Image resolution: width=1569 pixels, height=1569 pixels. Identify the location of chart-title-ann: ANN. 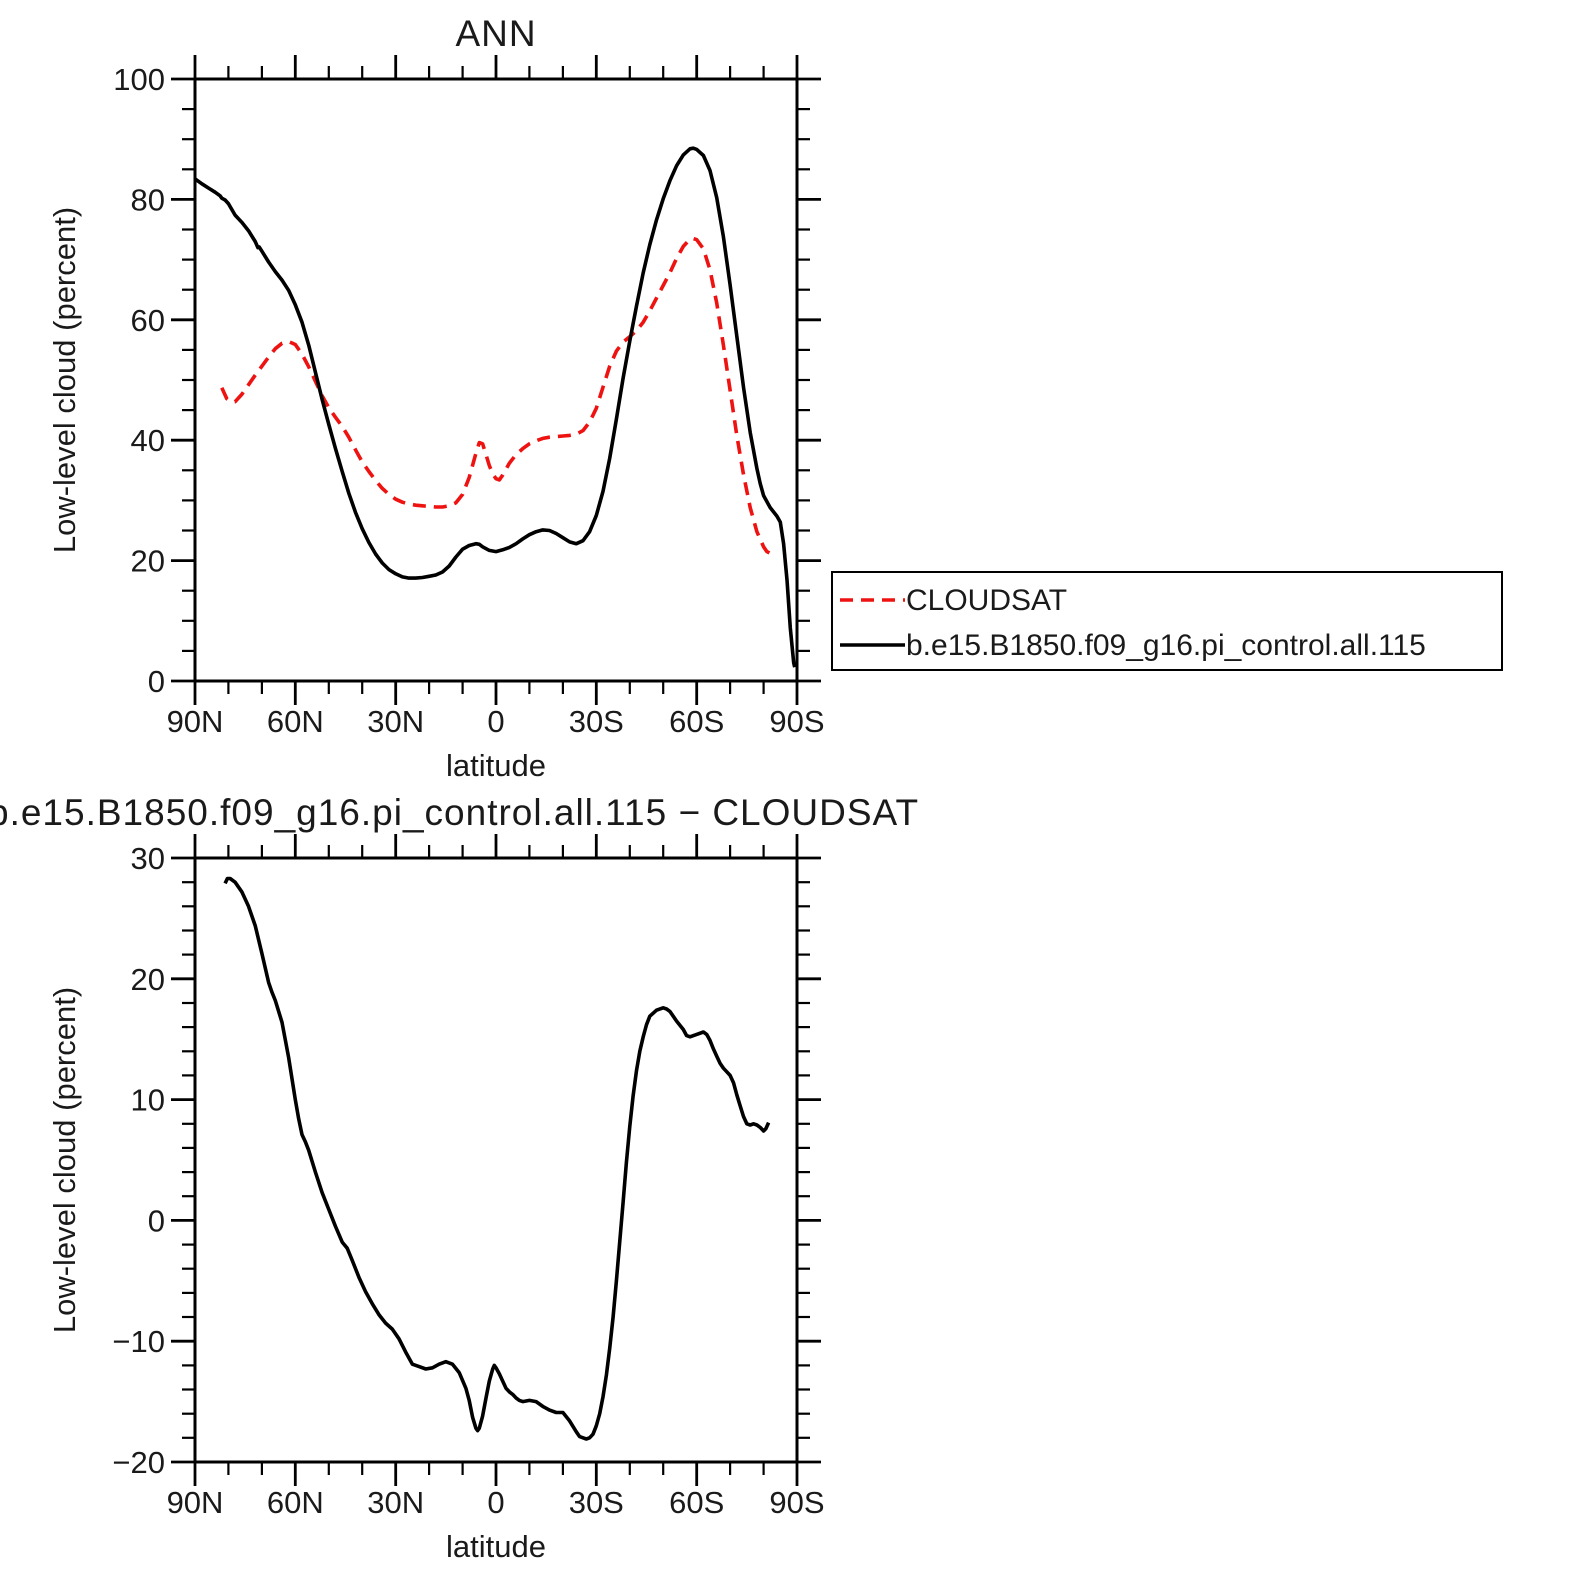
(495, 33).